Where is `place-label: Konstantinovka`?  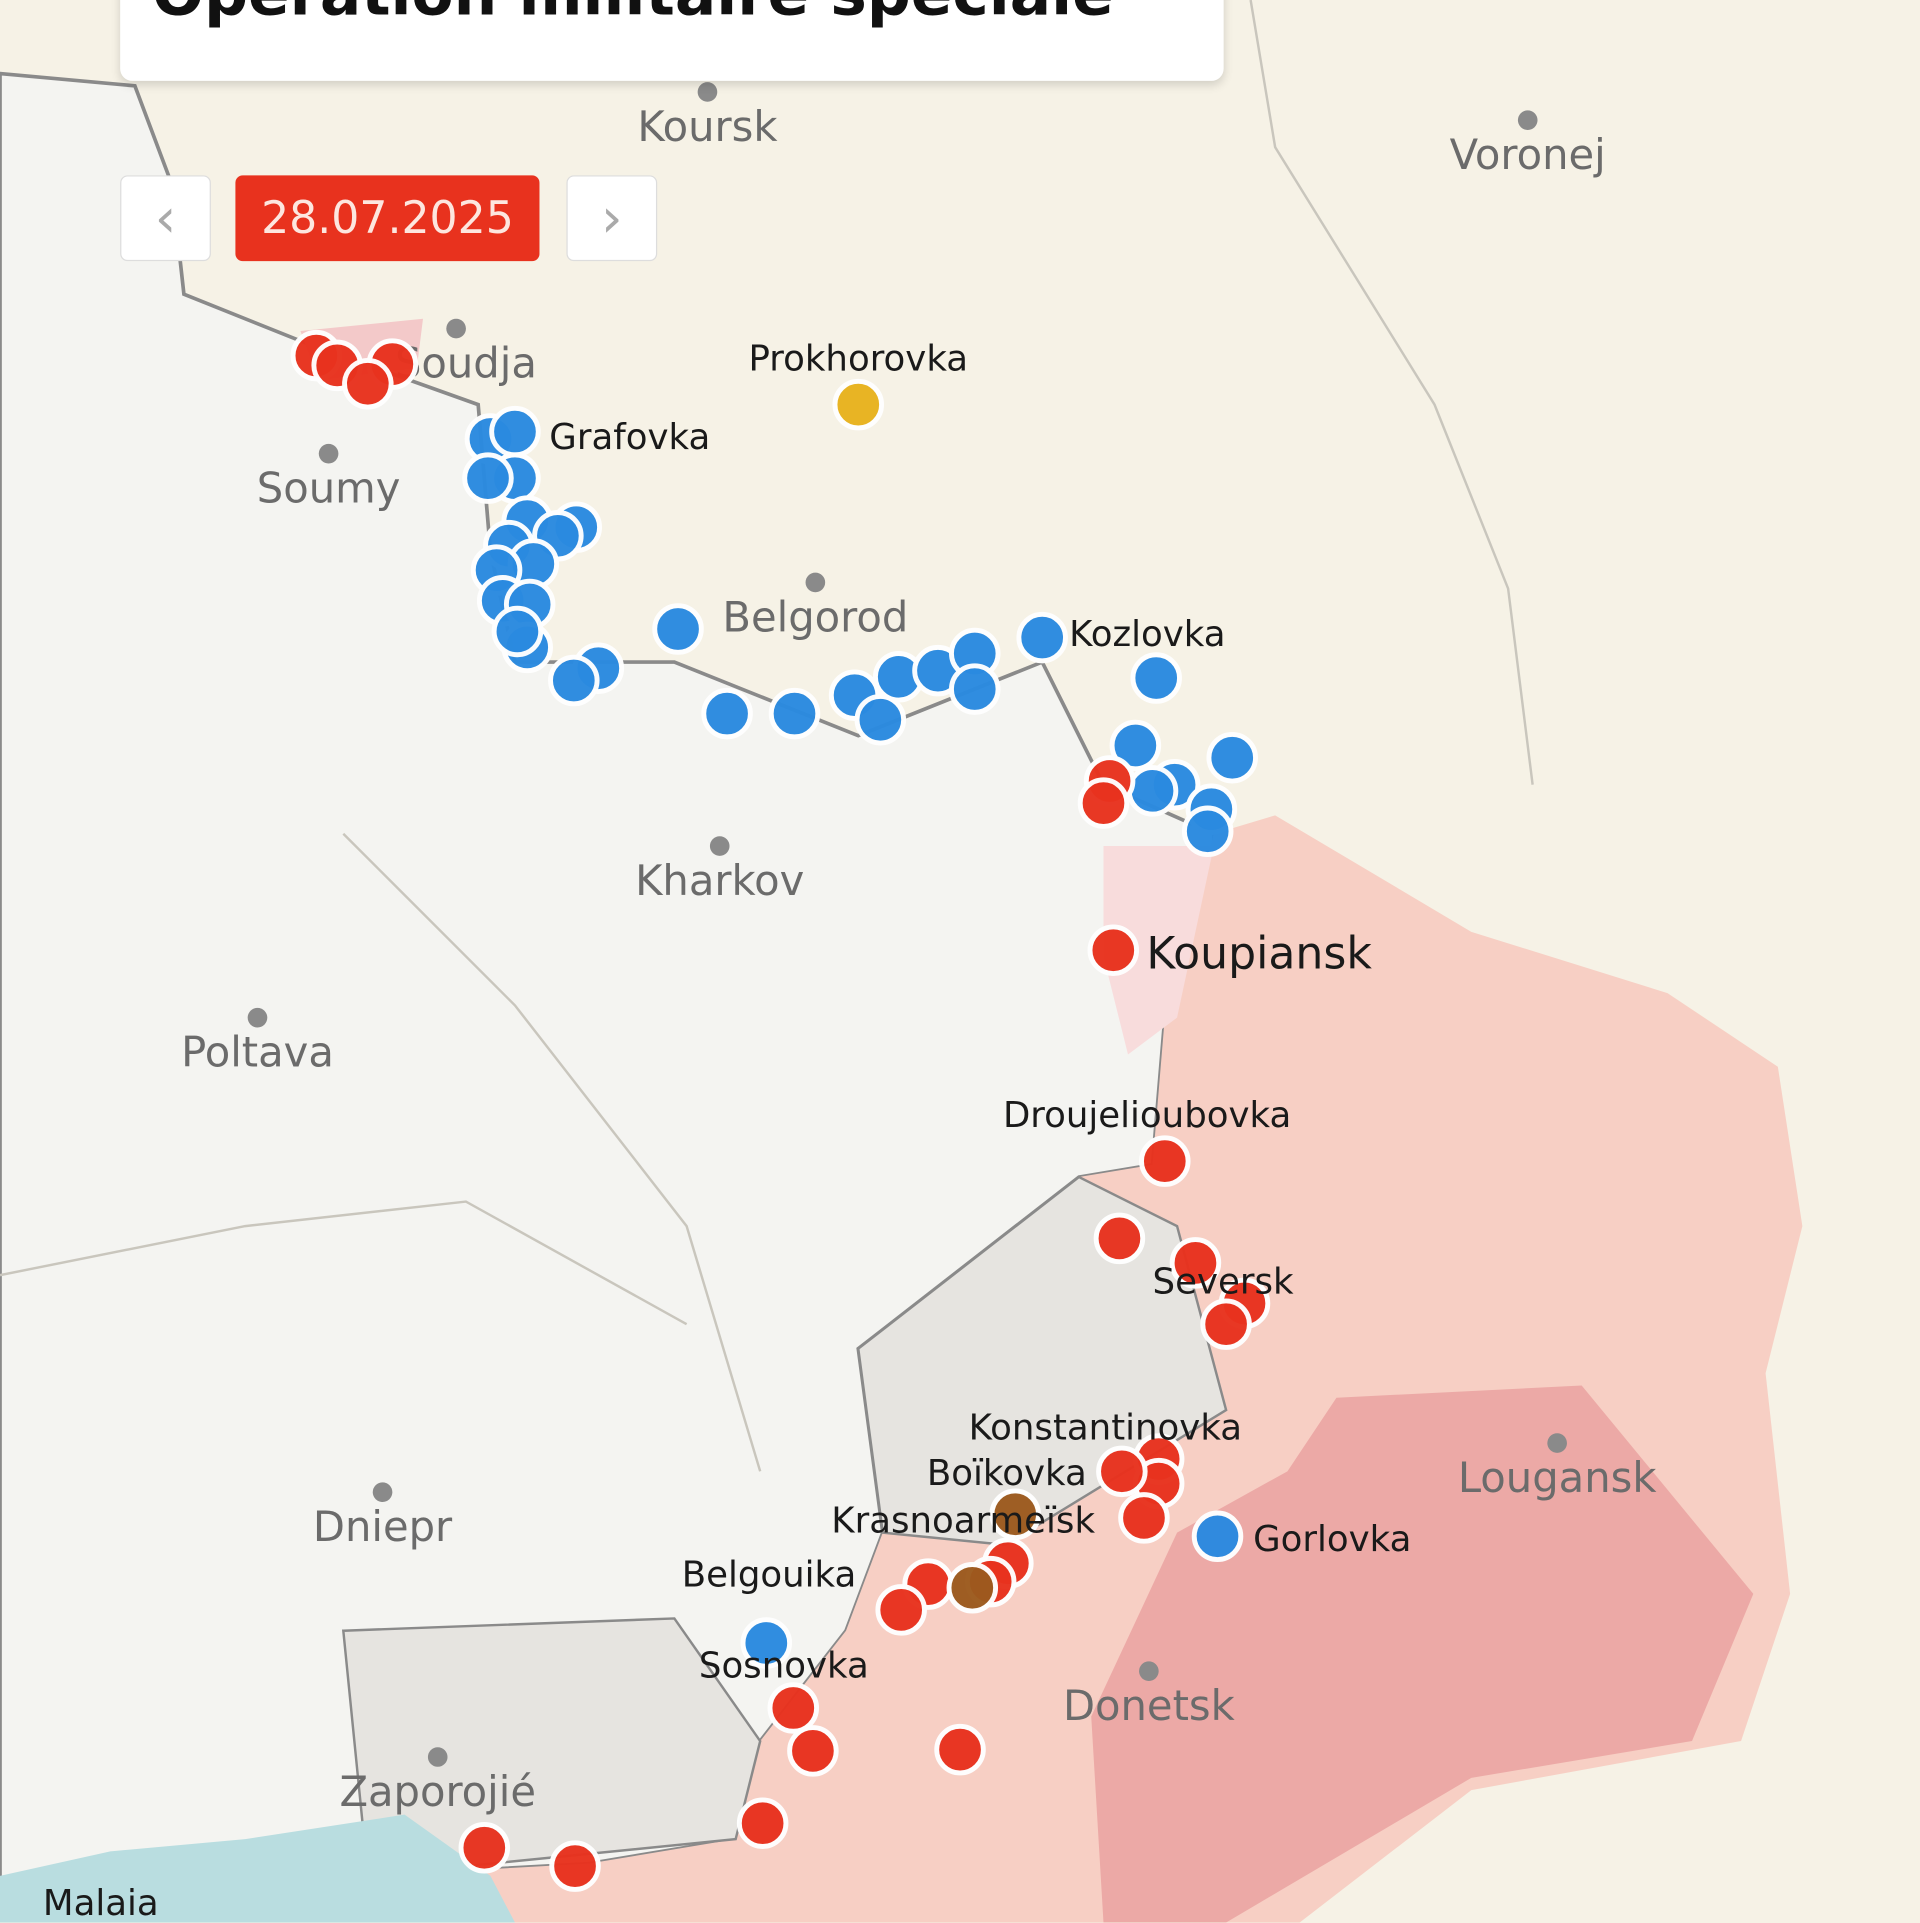 place-label: Konstantinovka is located at coordinates (1105, 1427).